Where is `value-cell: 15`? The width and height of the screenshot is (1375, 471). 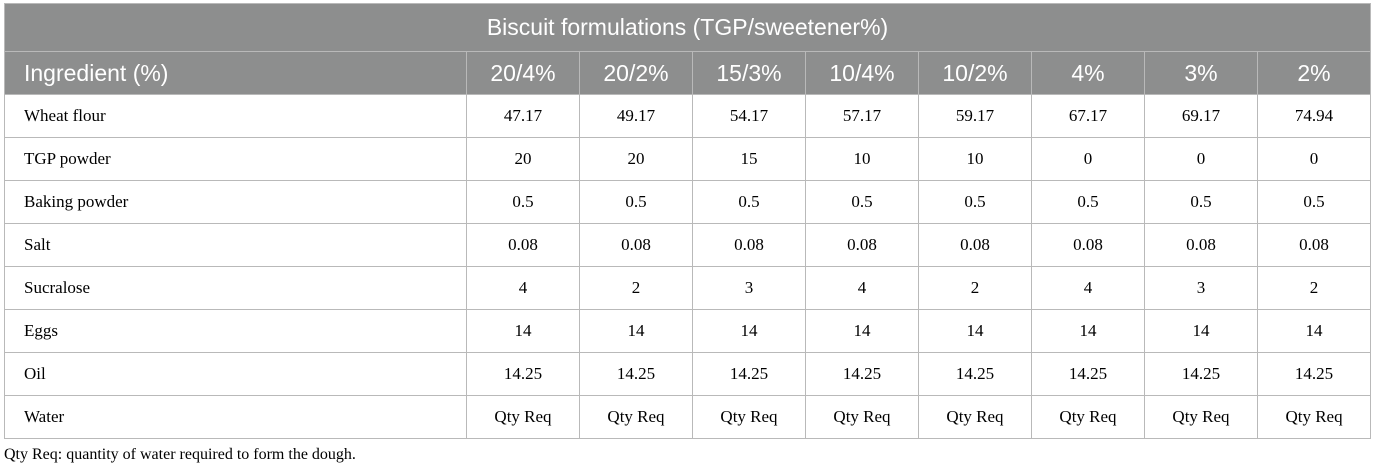
value-cell: 15 is located at coordinates (749, 159).